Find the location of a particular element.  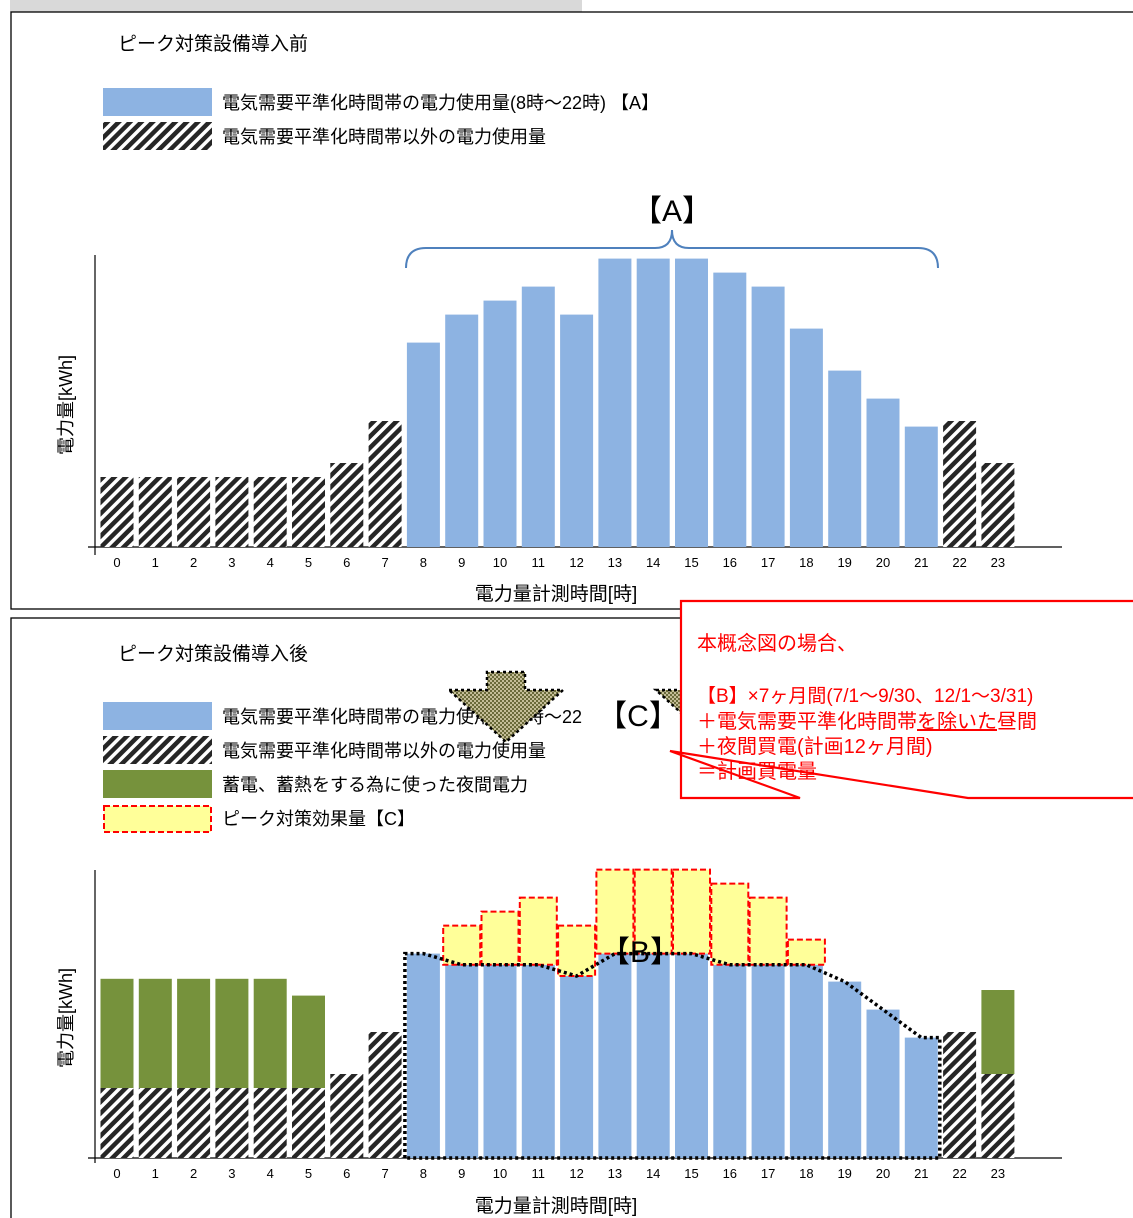

window-top-strip is located at coordinates (296, 6).